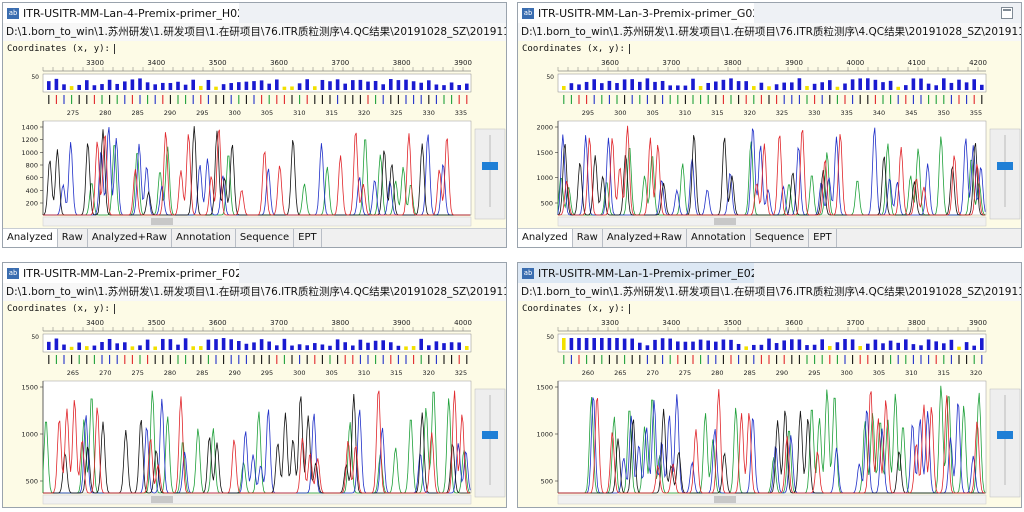  What do you see at coordinates (1007, 13) in the screenshot?
I see `maximize-icon` at bounding box center [1007, 13].